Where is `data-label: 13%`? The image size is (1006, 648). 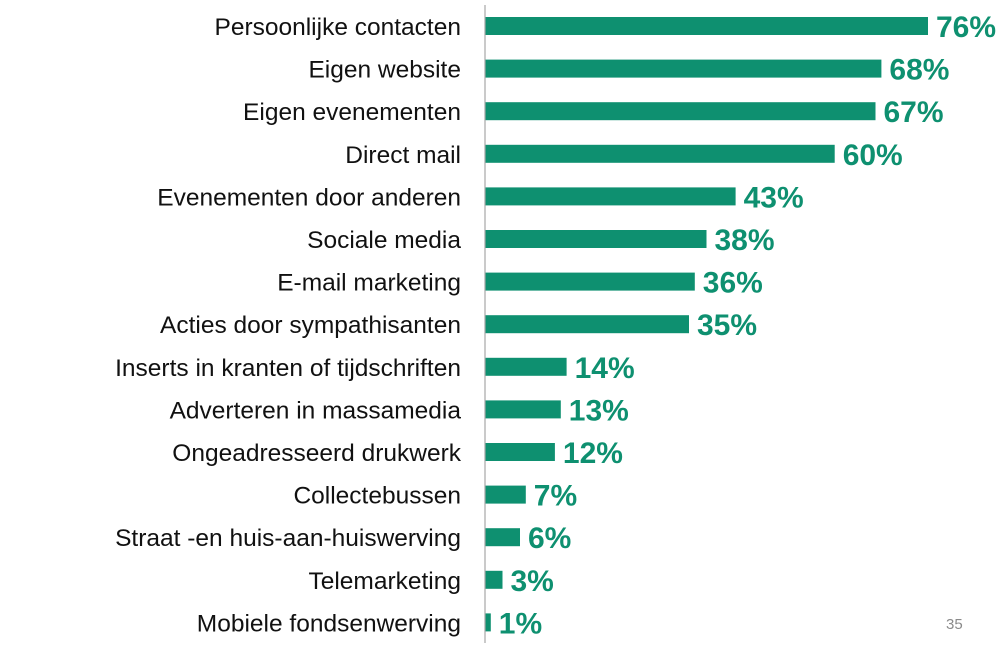
data-label: 13% is located at coordinates (599, 410).